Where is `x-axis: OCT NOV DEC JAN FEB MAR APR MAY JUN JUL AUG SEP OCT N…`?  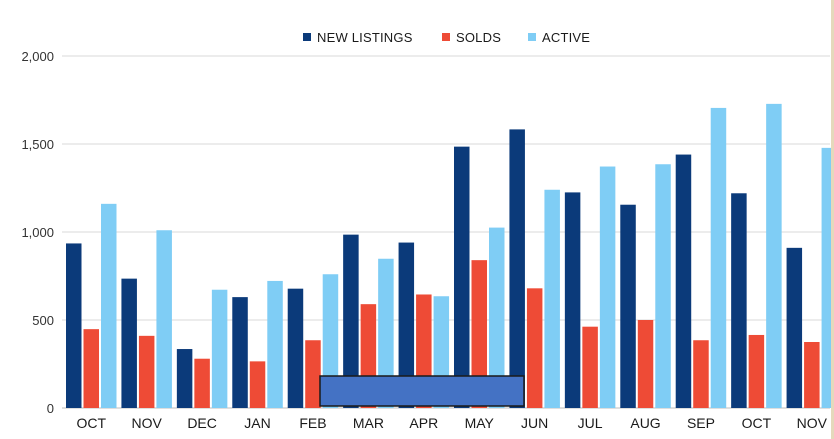 x-axis: OCT NOV DEC JAN FEB MAR APR MAY JUN JUL AUG SEP OCT N… is located at coordinates (451, 423).